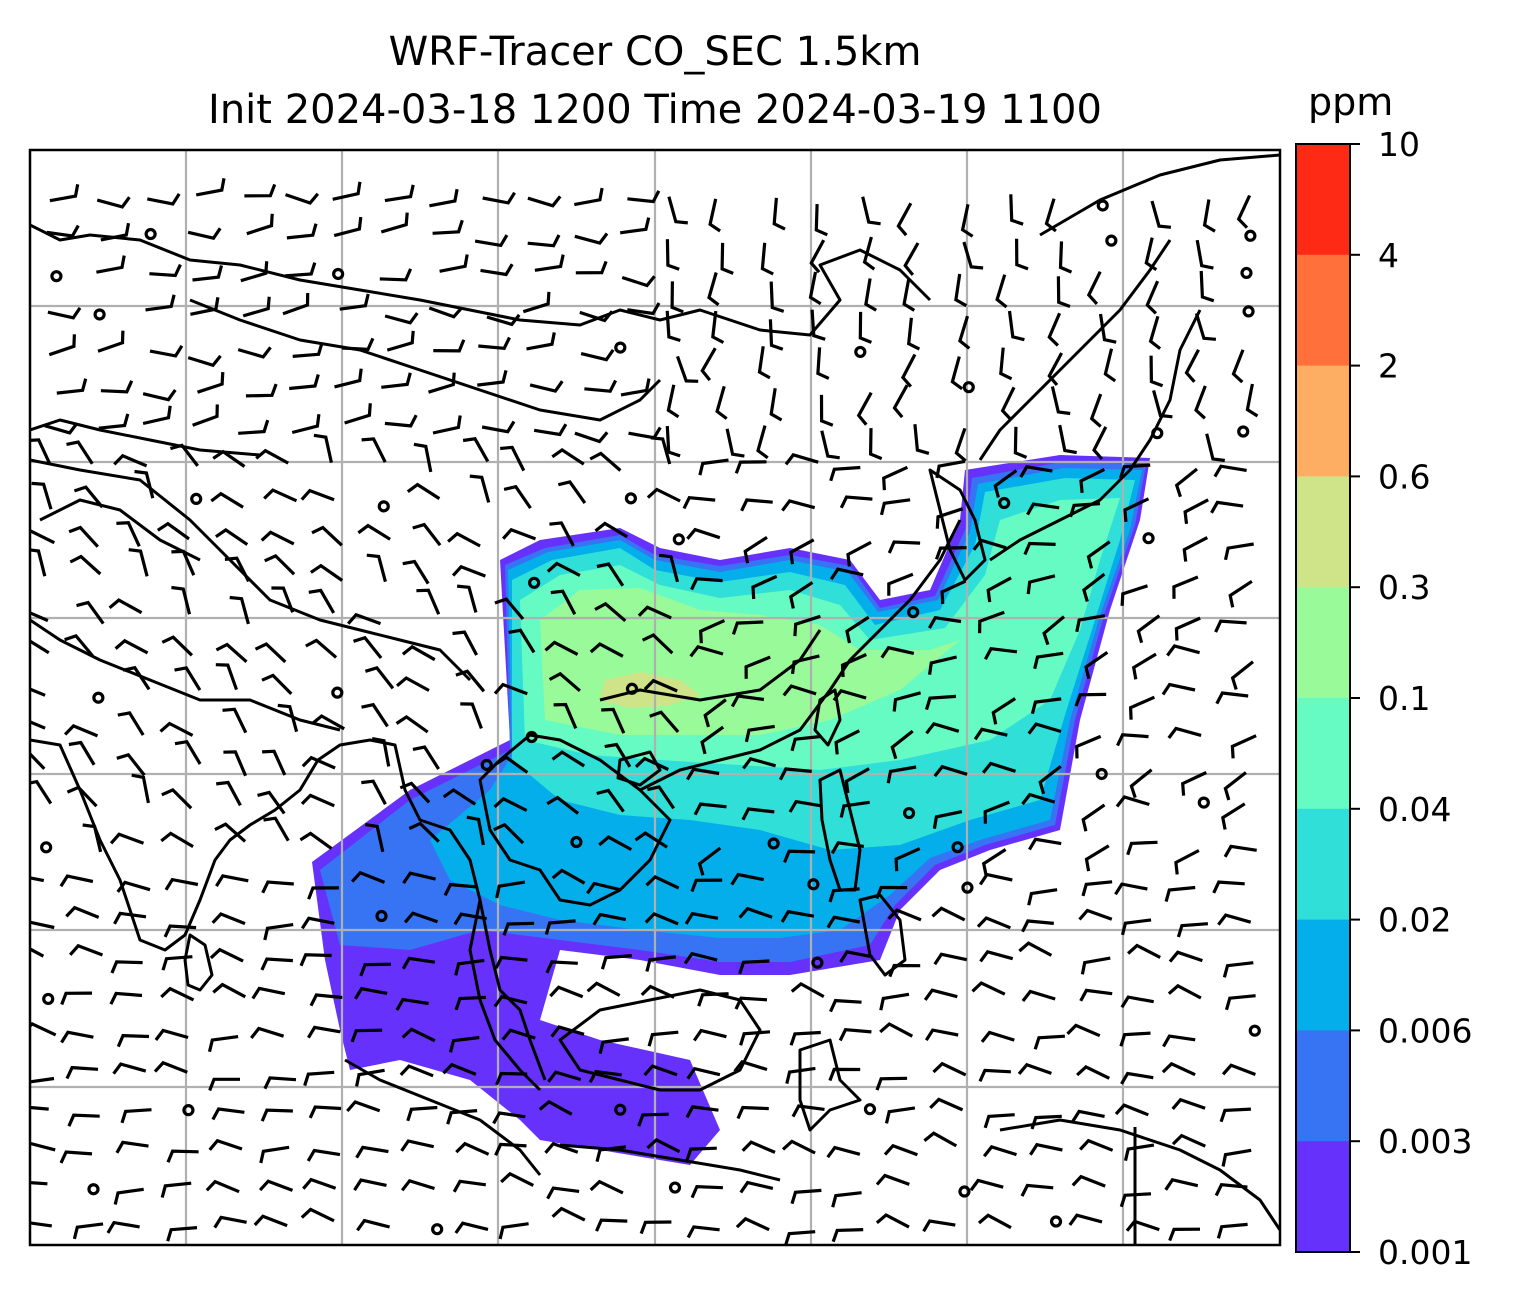 The image size is (1528, 1306). I want to click on colorbar-tick-label: 0.001, so click(1425, 1252).